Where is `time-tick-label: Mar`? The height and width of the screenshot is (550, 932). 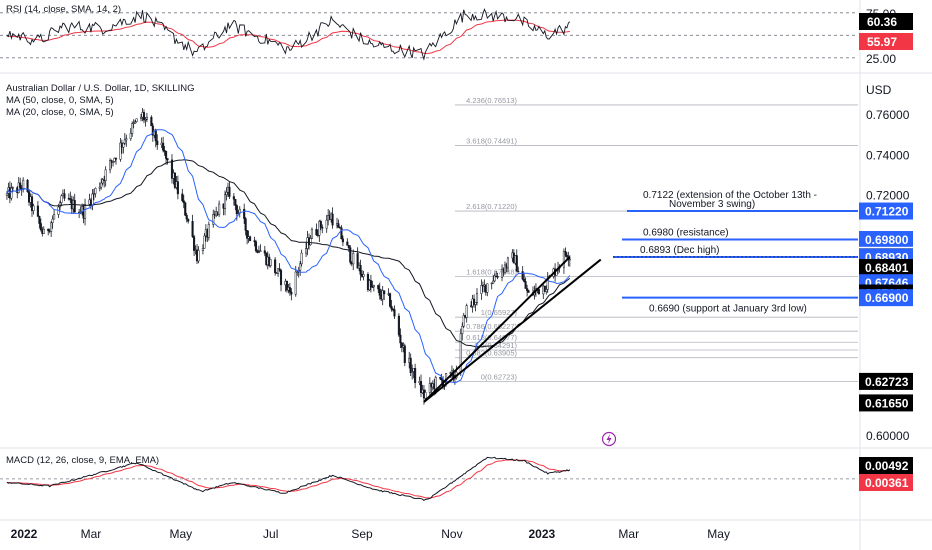 time-tick-label: Mar is located at coordinates (91, 534).